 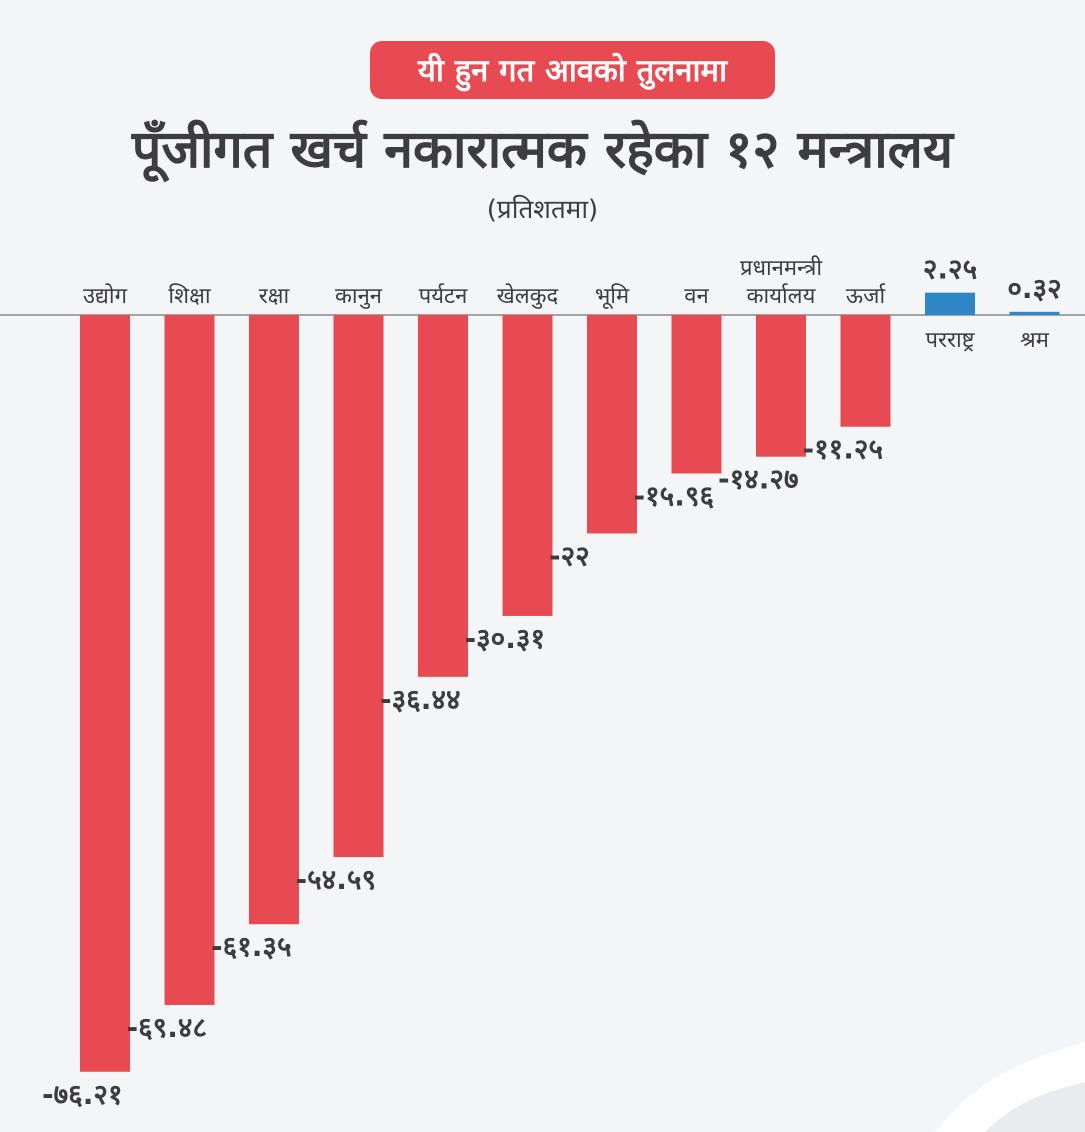 What do you see at coordinates (866, 296) in the screenshot?
I see `category-label-10: ऊर्जा` at bounding box center [866, 296].